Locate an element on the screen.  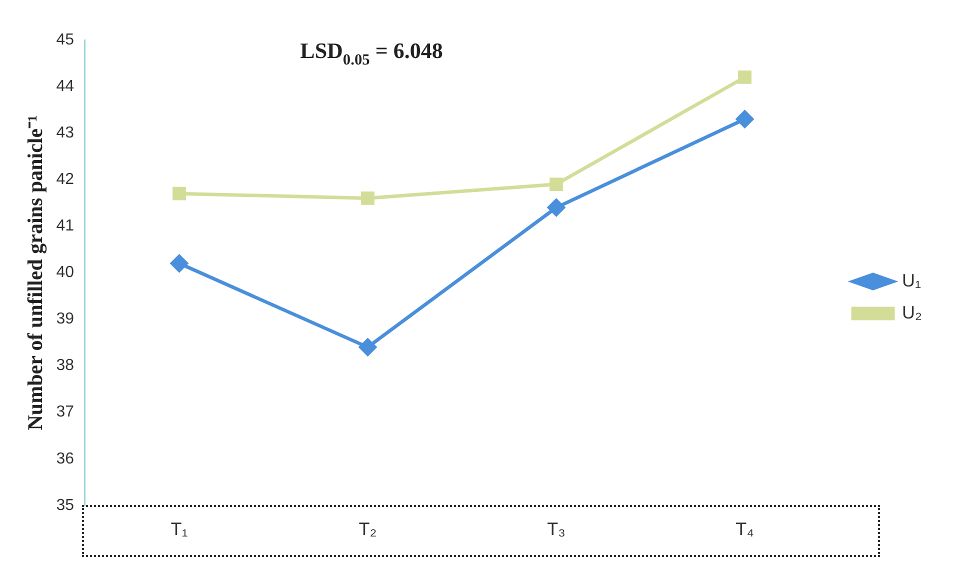
y-tick-label: 37 is located at coordinates (65, 412).